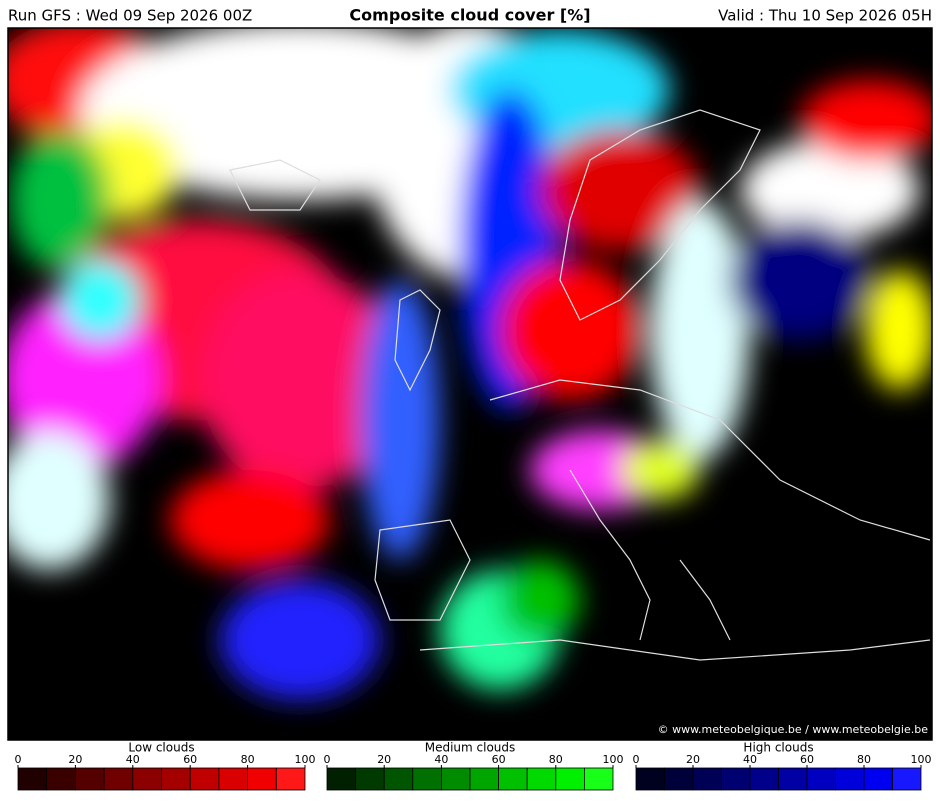  What do you see at coordinates (469, 15) in the screenshot?
I see `map-title: Composite cloud cover [%]` at bounding box center [469, 15].